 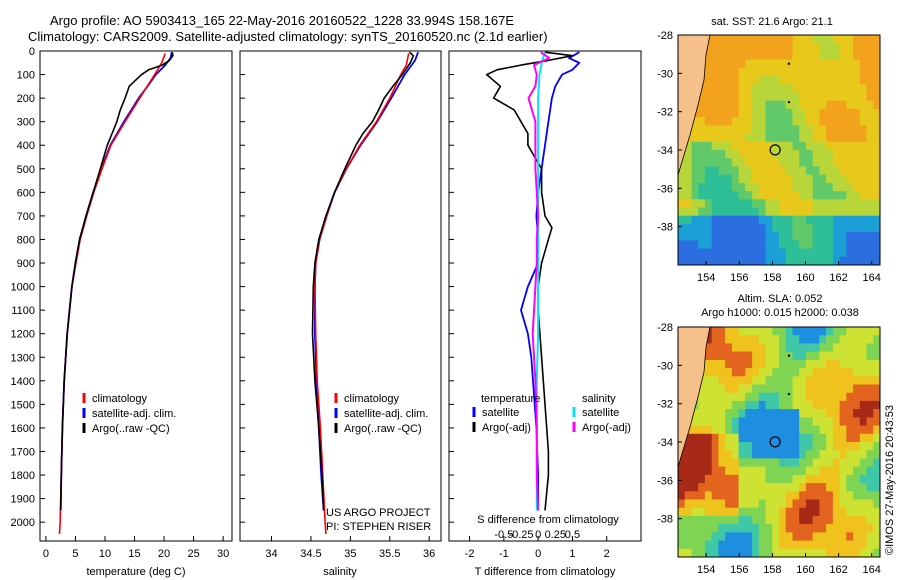 I want to click on salinity-xtick-label: 36, so click(x=429, y=554).